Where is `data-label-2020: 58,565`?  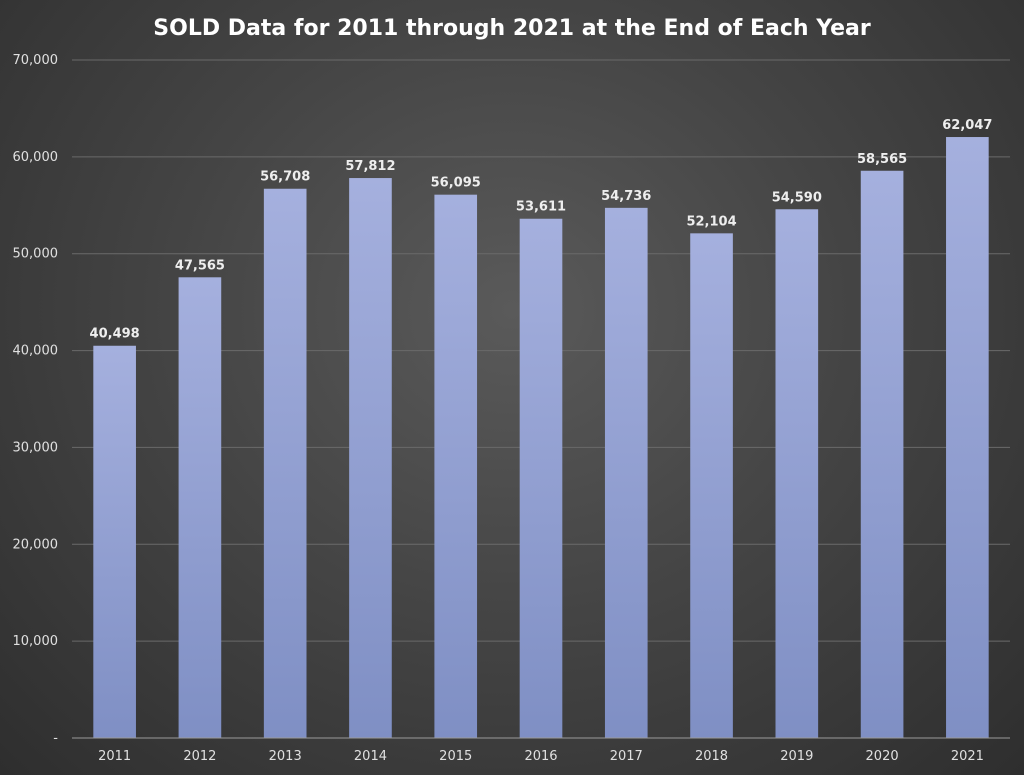
data-label-2020: 58,565 is located at coordinates (882, 159).